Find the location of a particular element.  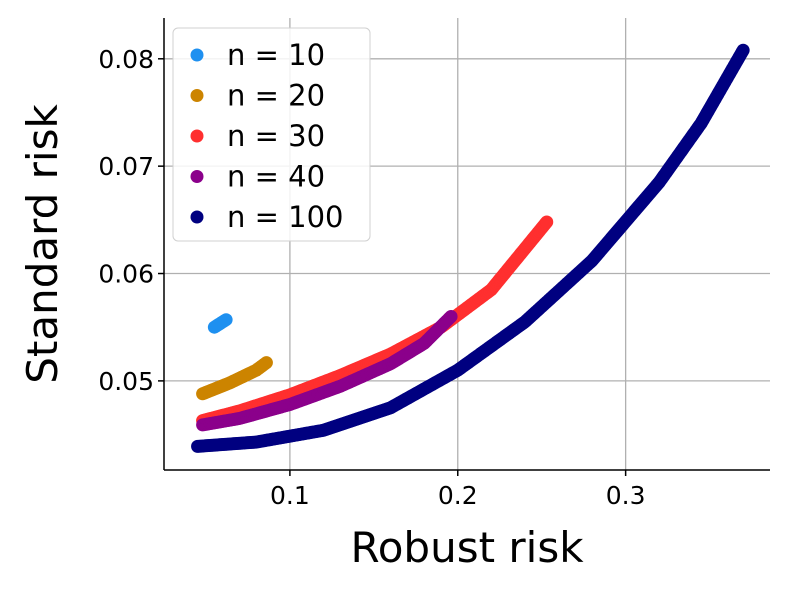

legend-label: n = 100 is located at coordinates (285, 217).